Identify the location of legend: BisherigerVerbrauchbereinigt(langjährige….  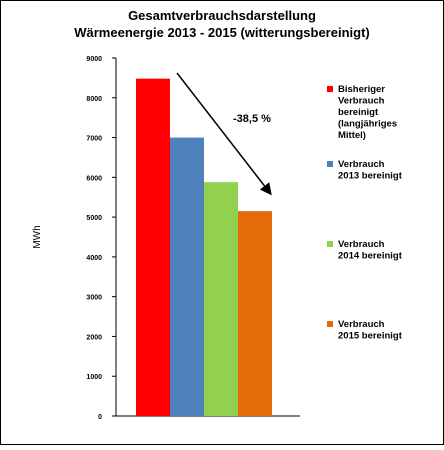
(365, 213).